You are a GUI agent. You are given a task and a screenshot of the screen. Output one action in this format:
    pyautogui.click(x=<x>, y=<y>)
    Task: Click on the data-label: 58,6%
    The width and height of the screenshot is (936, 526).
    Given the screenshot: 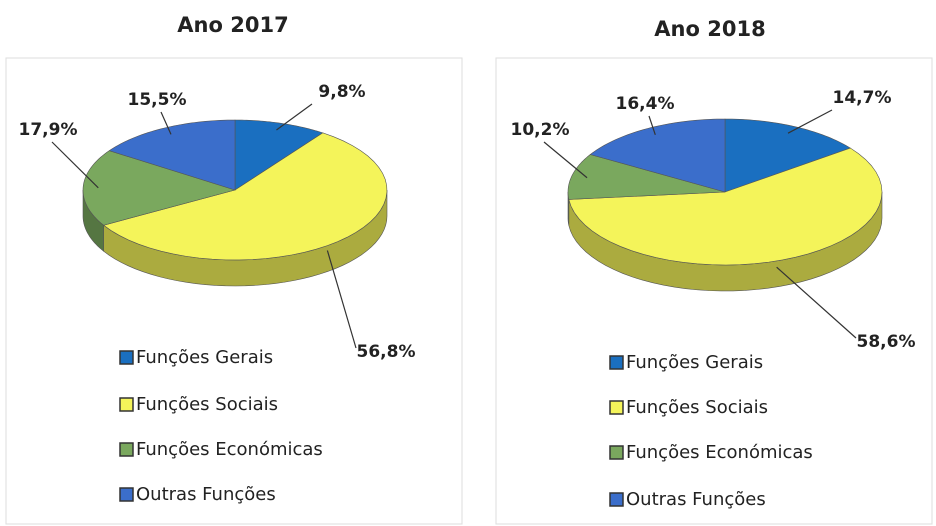 What is the action you would take?
    pyautogui.click(x=886, y=342)
    